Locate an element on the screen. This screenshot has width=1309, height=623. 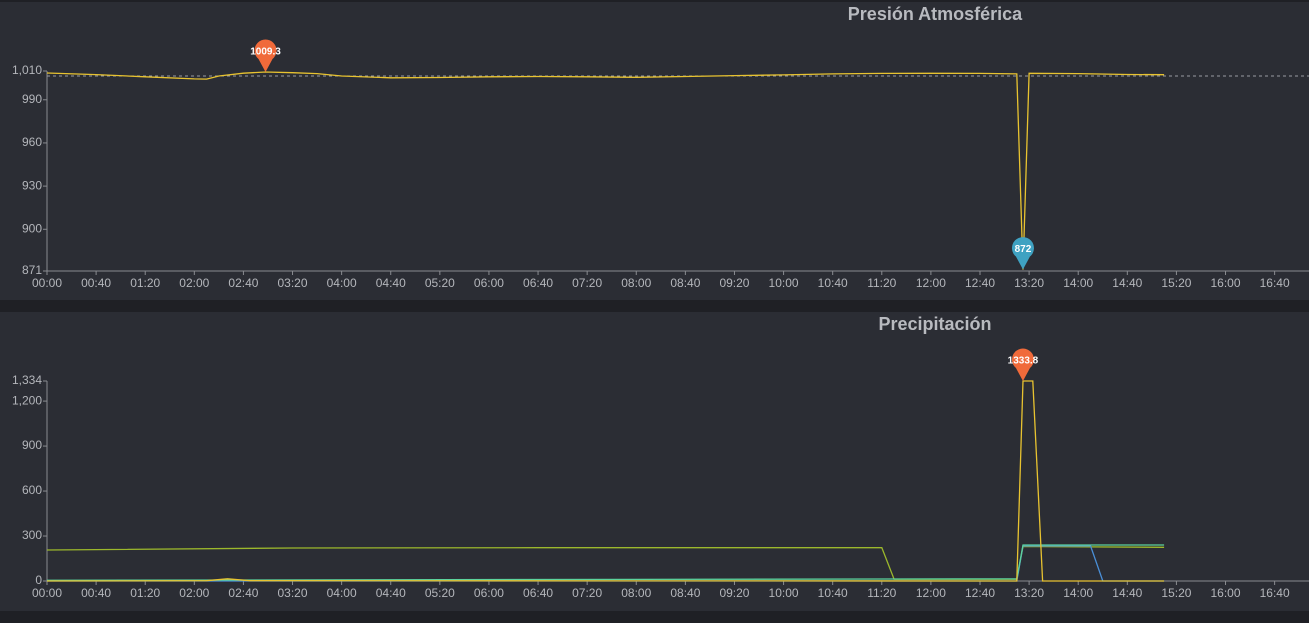
data-line is located at coordinates (605, 562).